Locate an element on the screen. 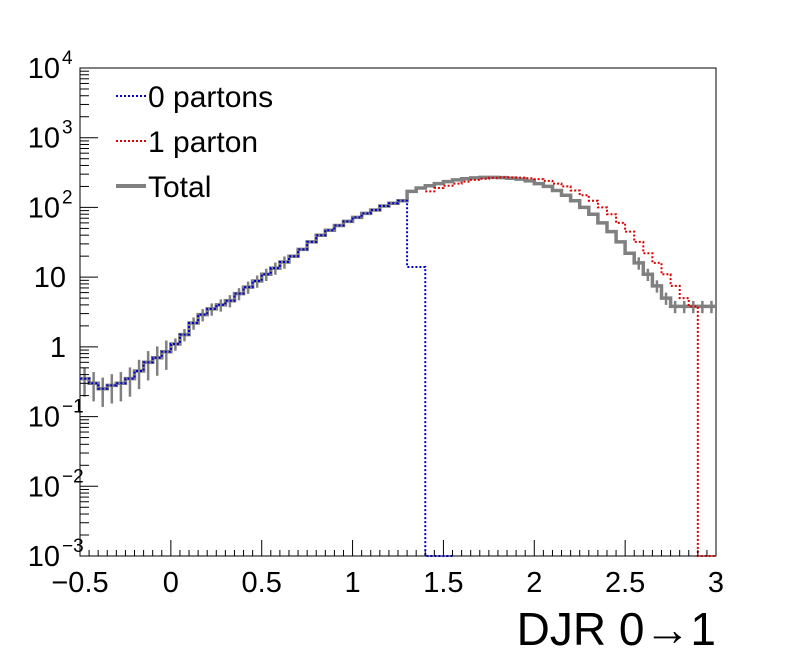  x-tick-label: 1.5 is located at coordinates (443, 583).